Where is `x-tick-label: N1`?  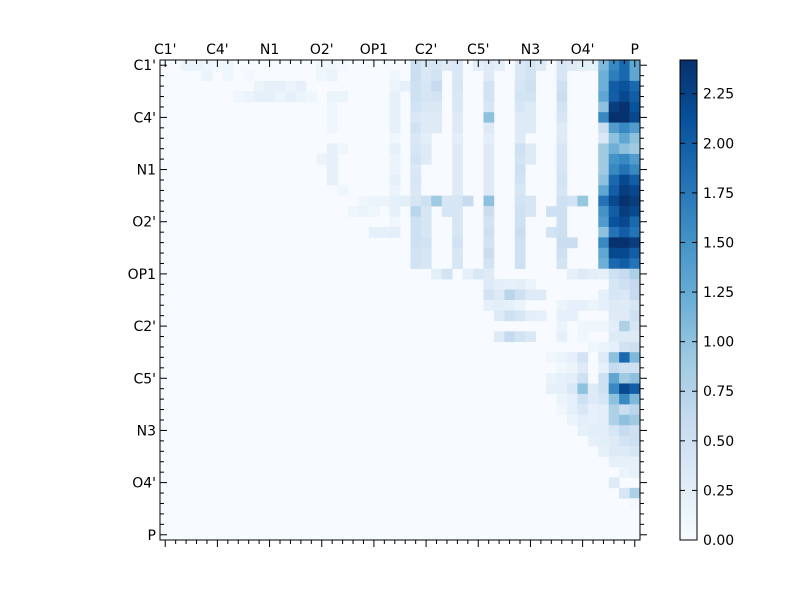 x-tick-label: N1 is located at coordinates (269, 50).